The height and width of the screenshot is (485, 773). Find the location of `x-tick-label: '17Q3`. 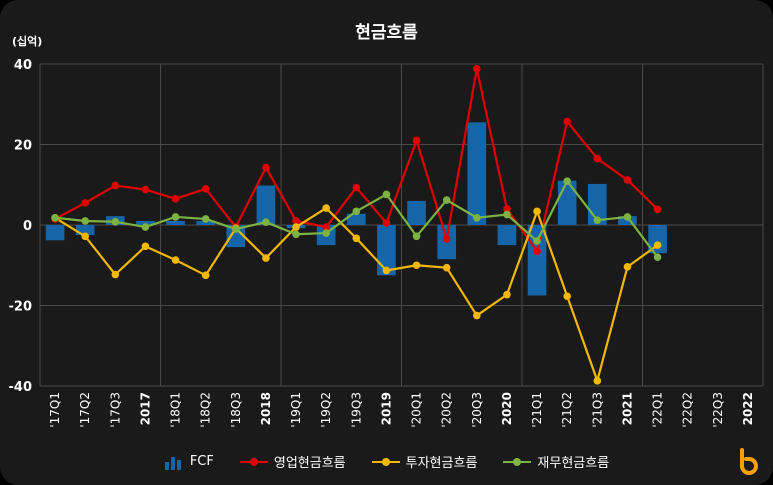

x-tick-label: '17Q3 is located at coordinates (115, 410).